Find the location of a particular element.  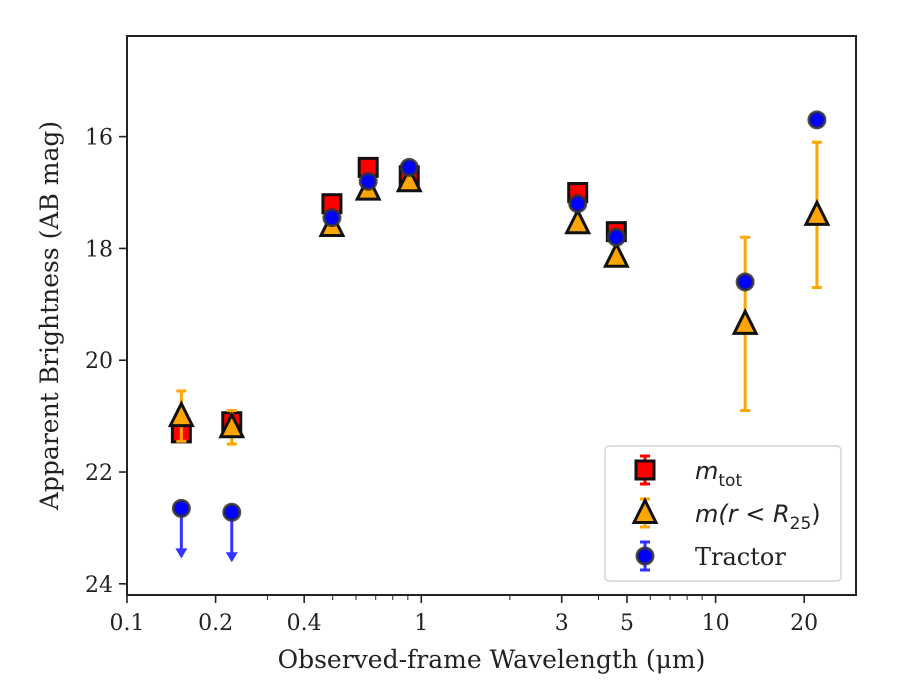

legend-box is located at coordinates (723, 513).